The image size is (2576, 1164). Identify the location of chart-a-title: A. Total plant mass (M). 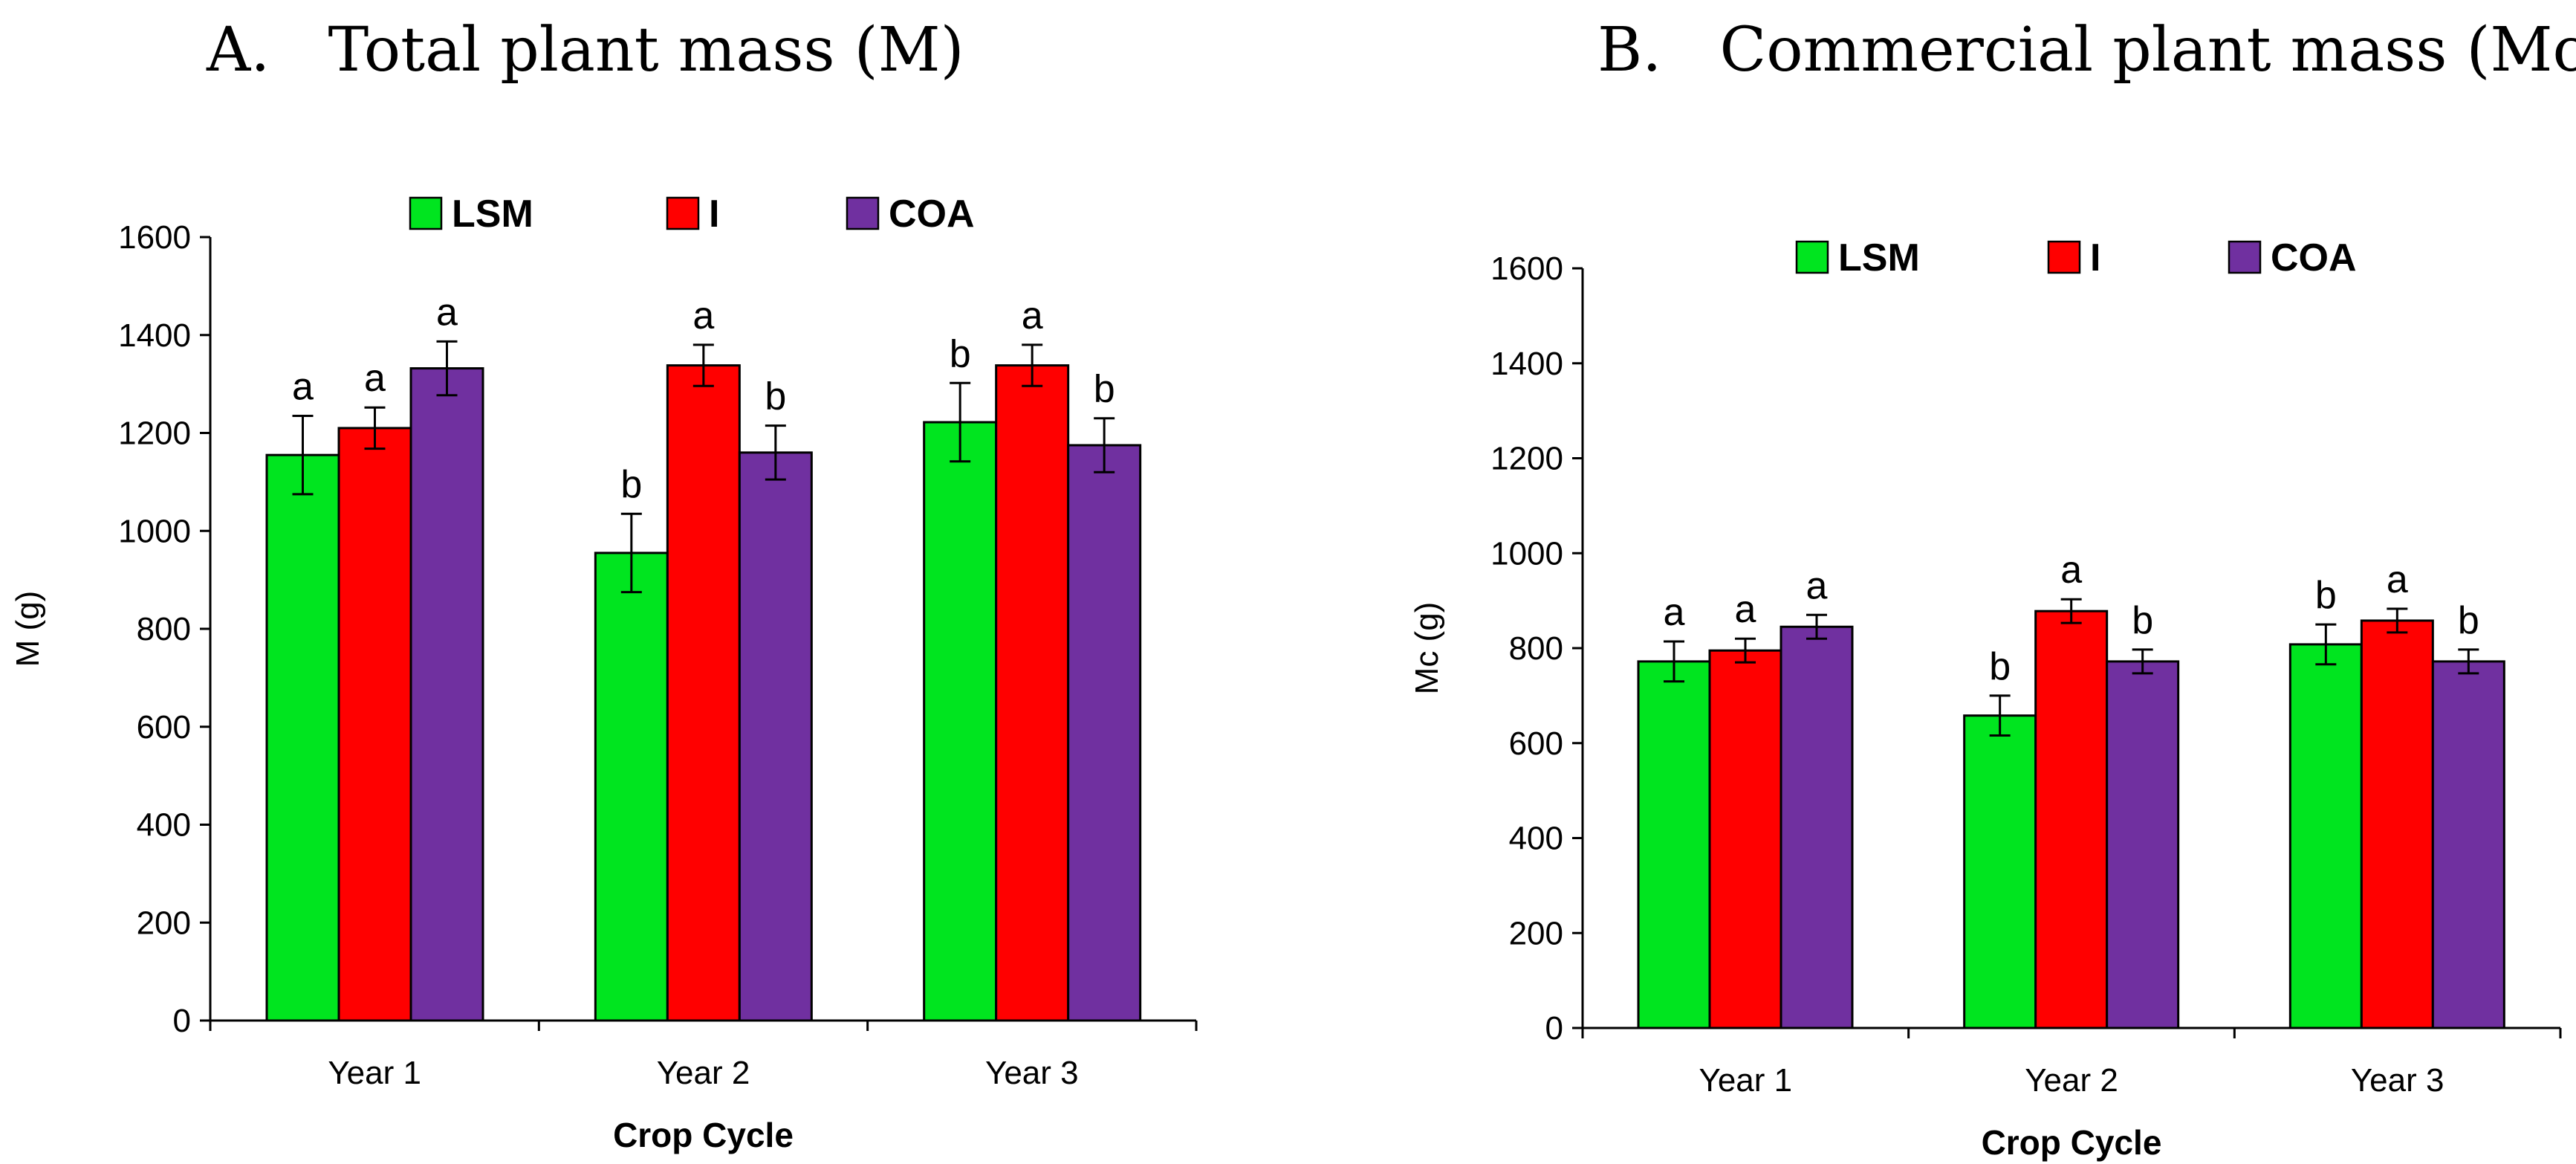
(585, 50).